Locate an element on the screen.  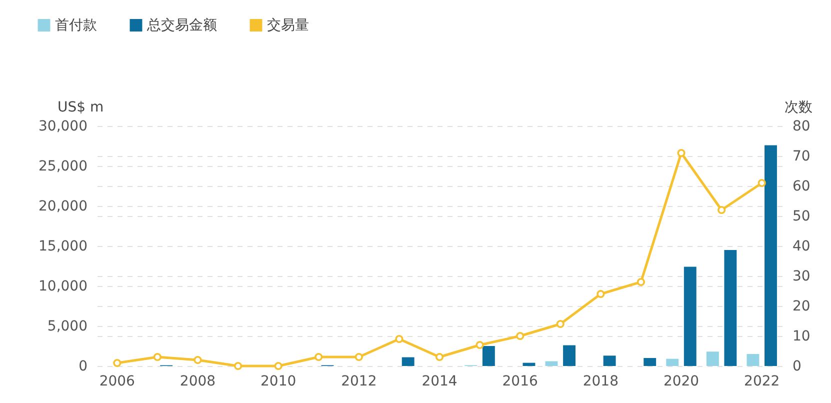
x-tick-label: 2012 is located at coordinates (359, 382).